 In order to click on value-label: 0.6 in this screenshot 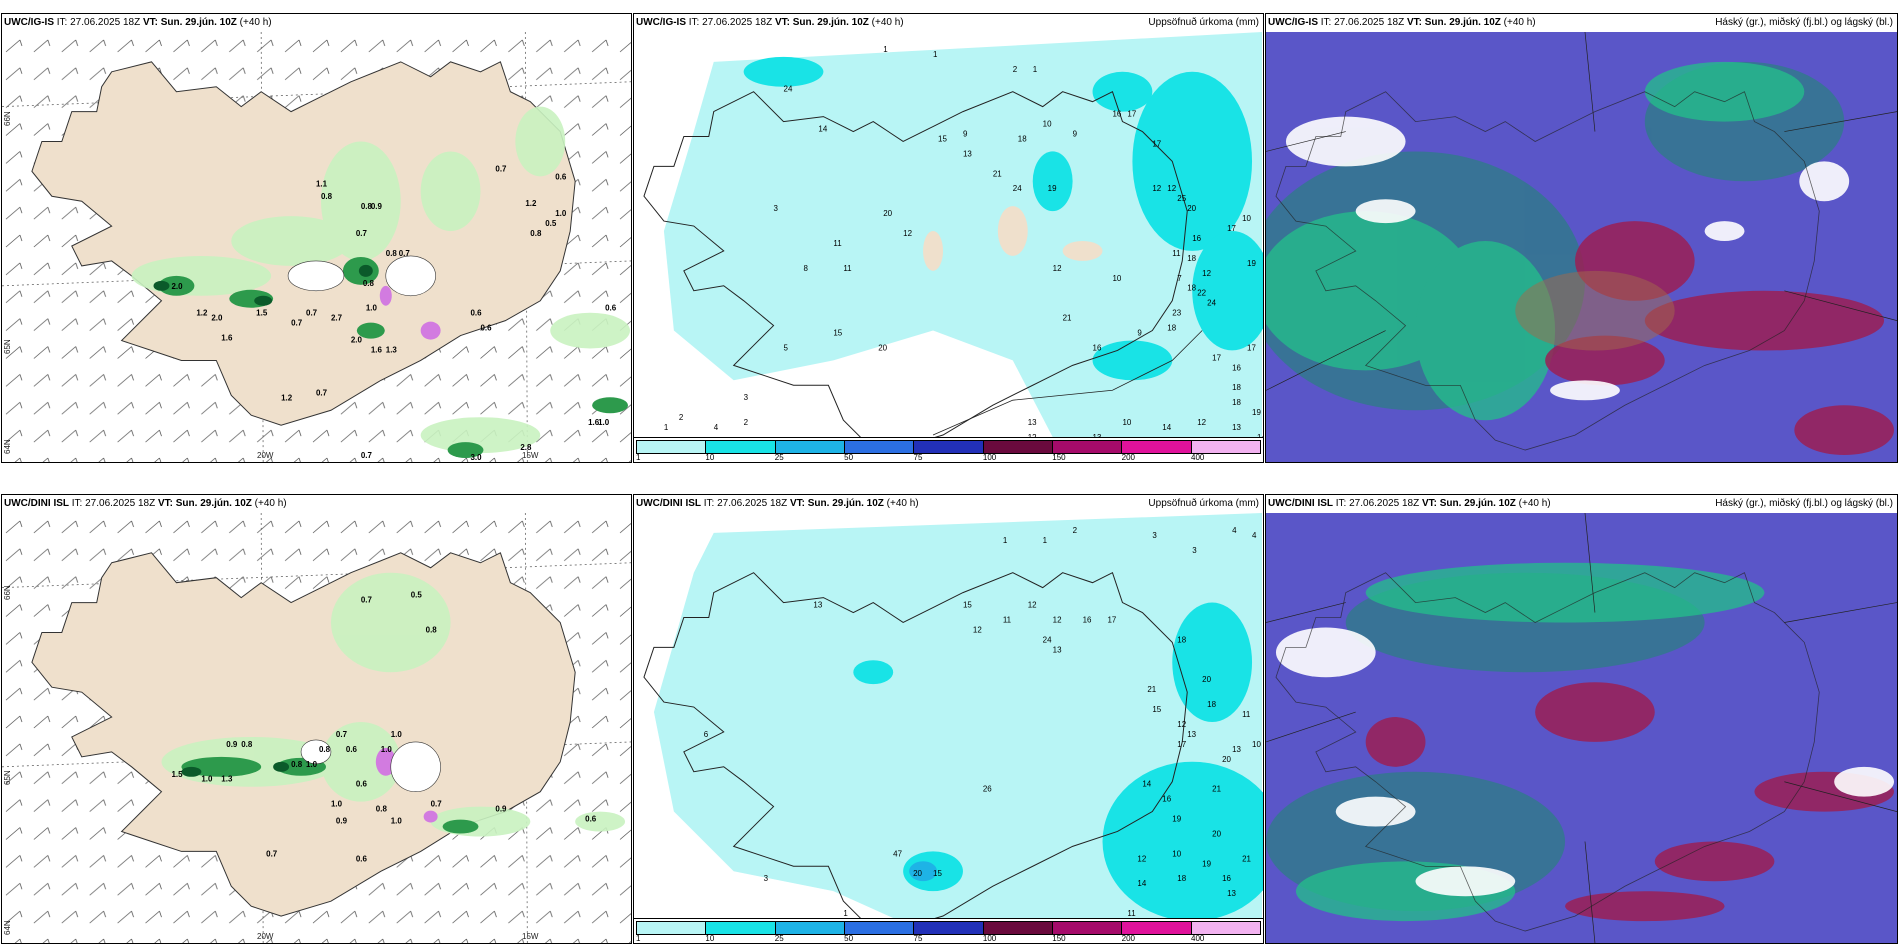, I will do `click(611, 308)`.